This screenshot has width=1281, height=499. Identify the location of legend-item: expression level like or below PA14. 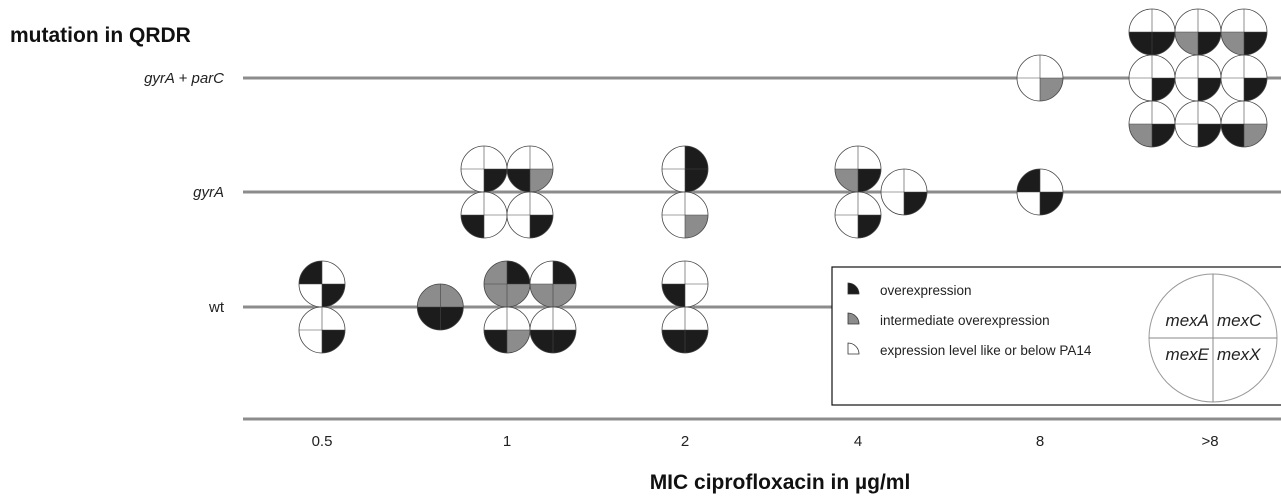
(969, 350).